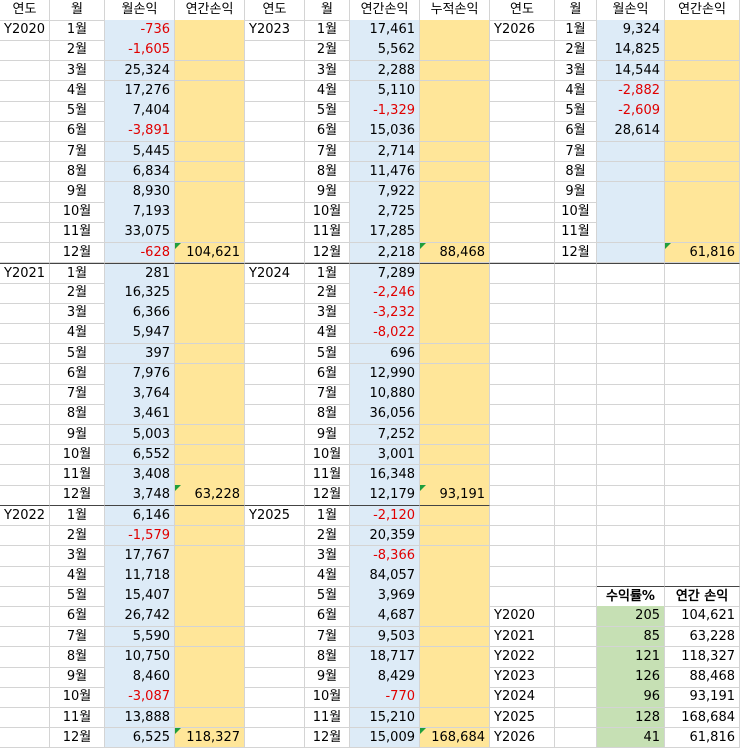 The image size is (740, 748). What do you see at coordinates (385, 233) in the screenshot?
I see `value-cell: 17,285` at bounding box center [385, 233].